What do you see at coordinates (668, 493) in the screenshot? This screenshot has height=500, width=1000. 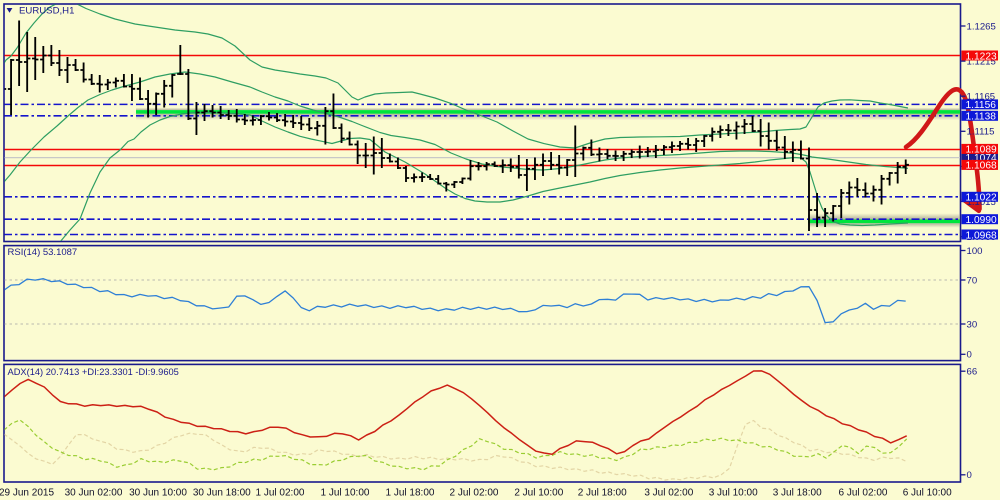 I see `svg-text: 3 Jul 02:00` at bounding box center [668, 493].